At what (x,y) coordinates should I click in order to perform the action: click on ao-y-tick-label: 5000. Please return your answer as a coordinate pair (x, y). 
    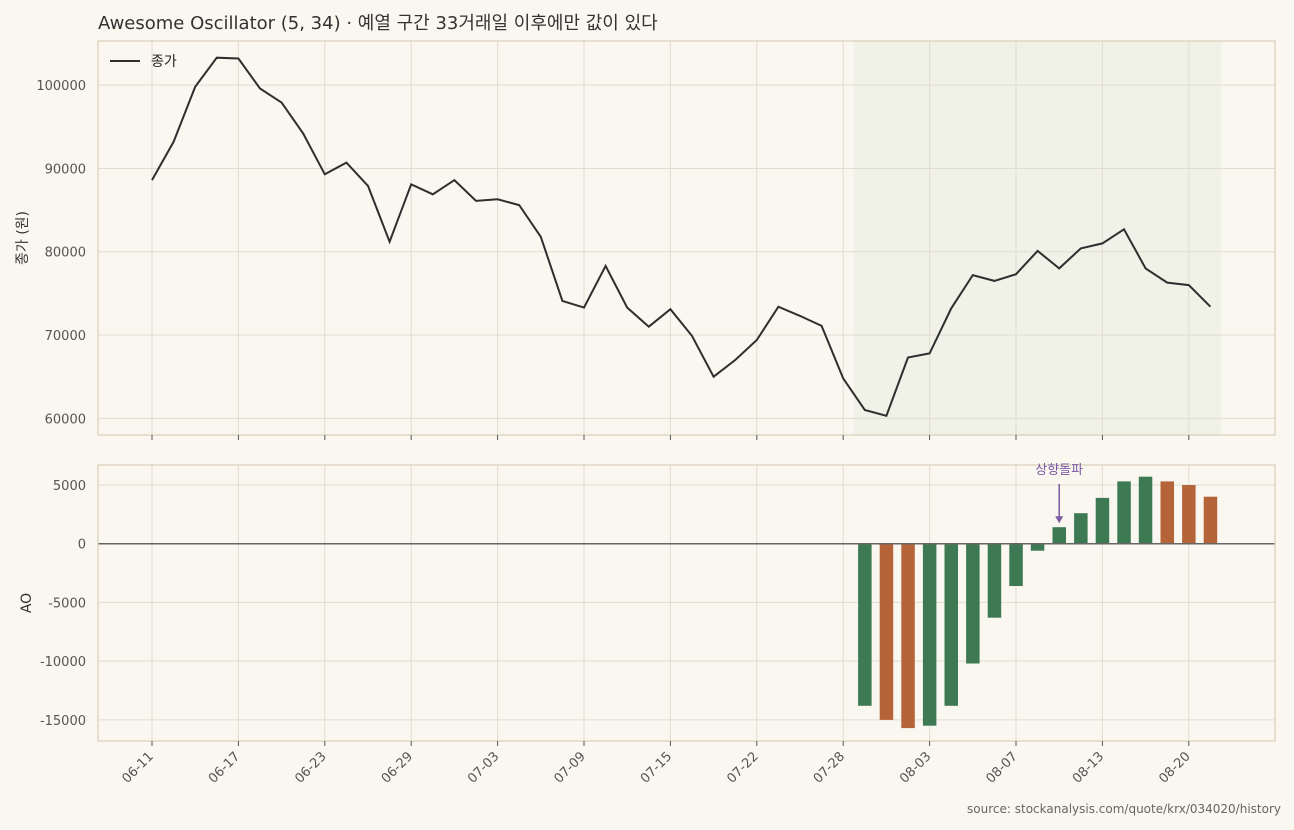
    Looking at the image, I should click on (69, 486).